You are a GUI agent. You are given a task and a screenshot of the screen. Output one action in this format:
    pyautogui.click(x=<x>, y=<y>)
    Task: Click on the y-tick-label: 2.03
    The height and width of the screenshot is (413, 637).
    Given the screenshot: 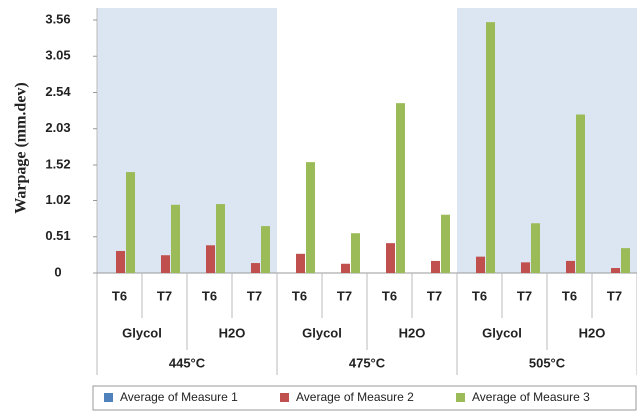 What is the action you would take?
    pyautogui.click(x=57, y=127)
    